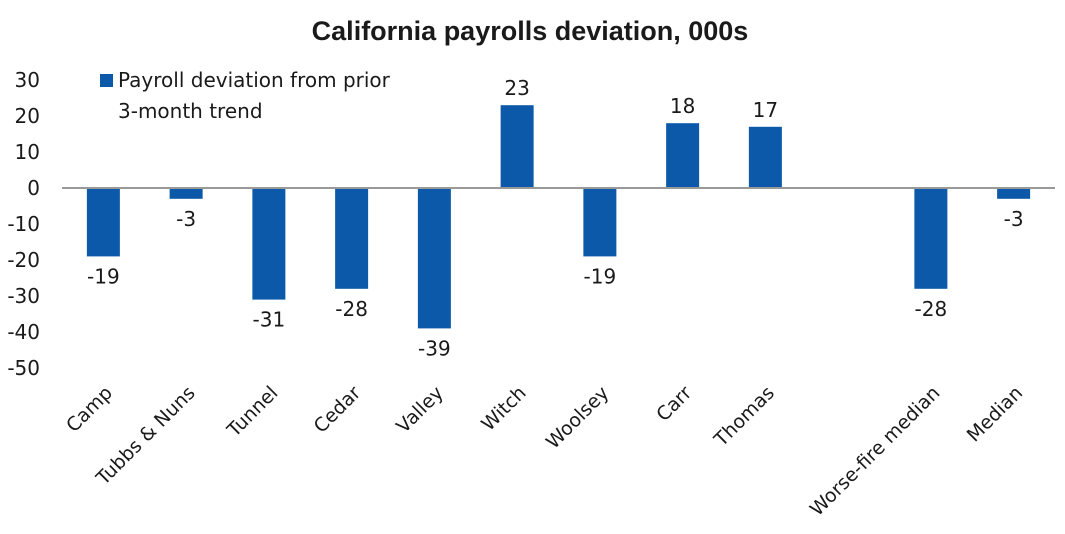 This screenshot has height=534, width=1065. Describe the element at coordinates (23, 368) in the screenshot. I see `y-tick-label: -50` at that location.